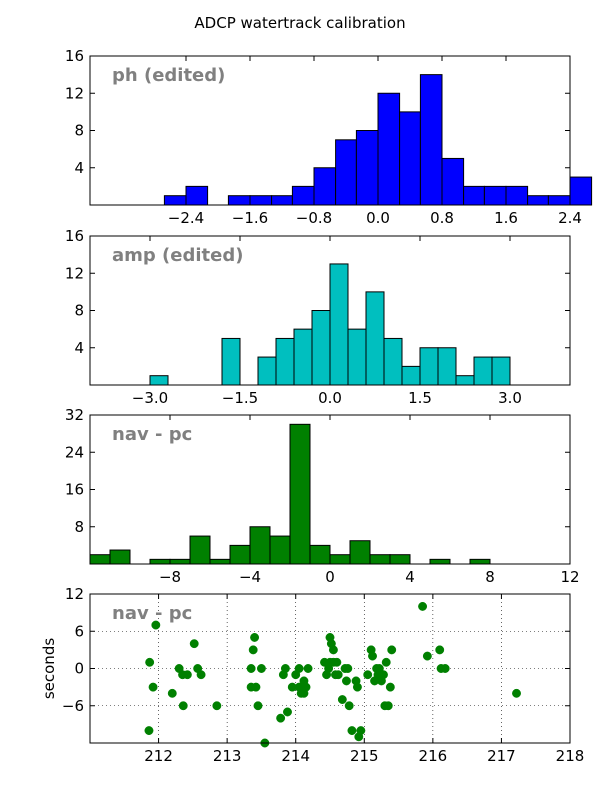 The width and height of the screenshot is (600, 800). Describe the element at coordinates (490, 577) in the screenshot. I see `x-tick-label: 8` at that location.